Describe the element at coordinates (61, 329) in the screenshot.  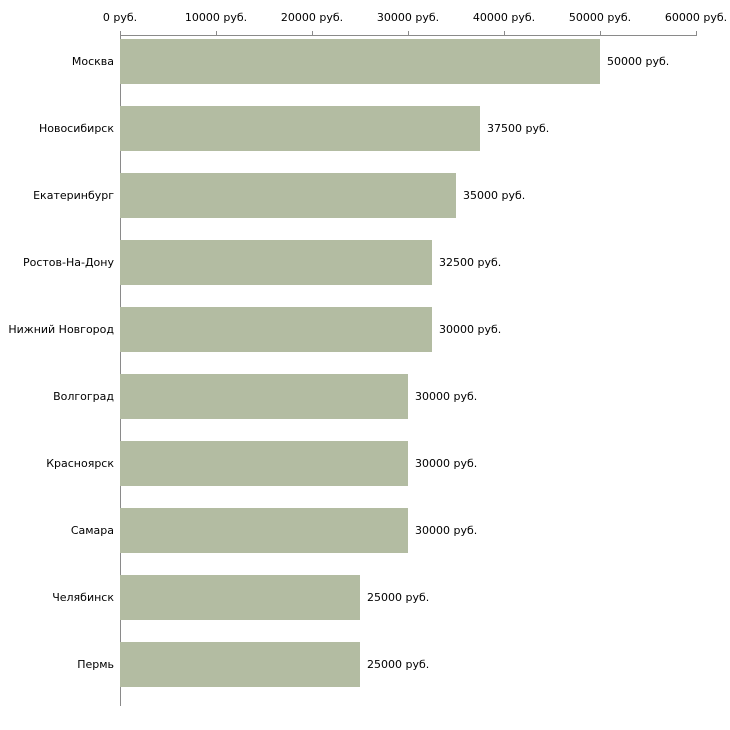
I see `category-label: Нижний Новгород` at that location.